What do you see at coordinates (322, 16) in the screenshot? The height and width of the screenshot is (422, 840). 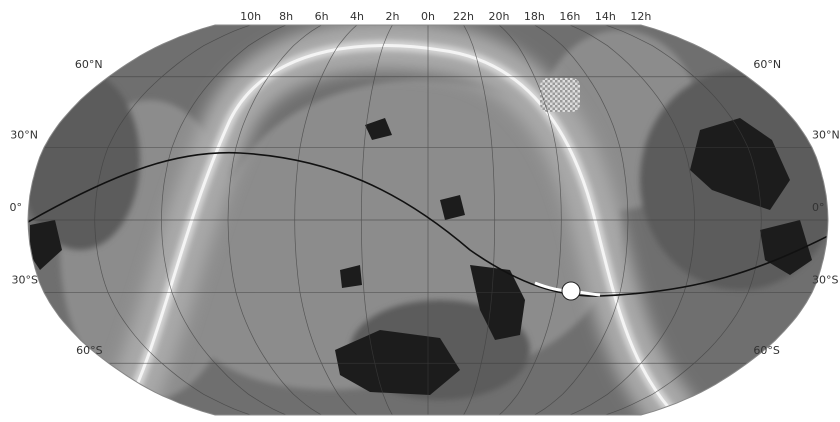 I see `ra-label: 6h` at bounding box center [322, 16].